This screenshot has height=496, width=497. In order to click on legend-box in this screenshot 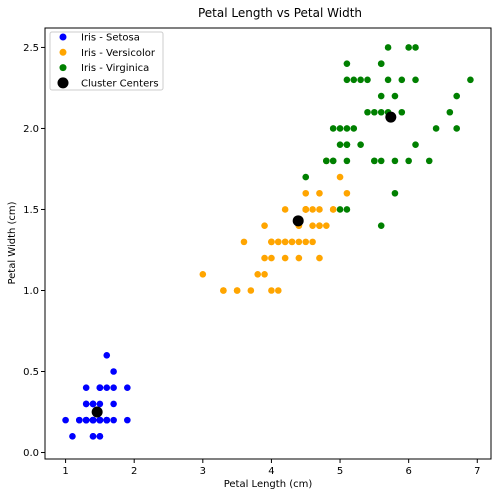, I will do `click(106, 61)`.